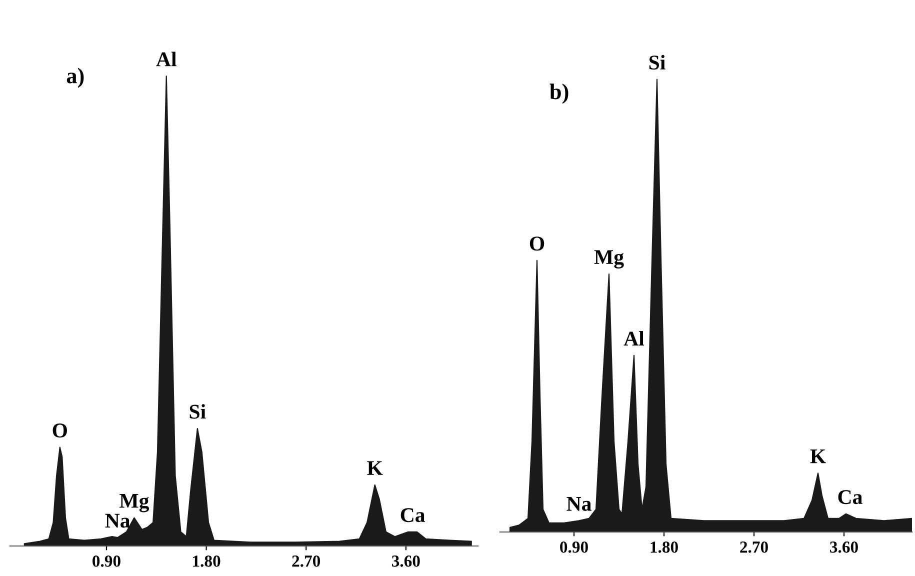 The height and width of the screenshot is (576, 915). Describe the element at coordinates (75, 78) in the screenshot. I see `annotation: a)` at that location.